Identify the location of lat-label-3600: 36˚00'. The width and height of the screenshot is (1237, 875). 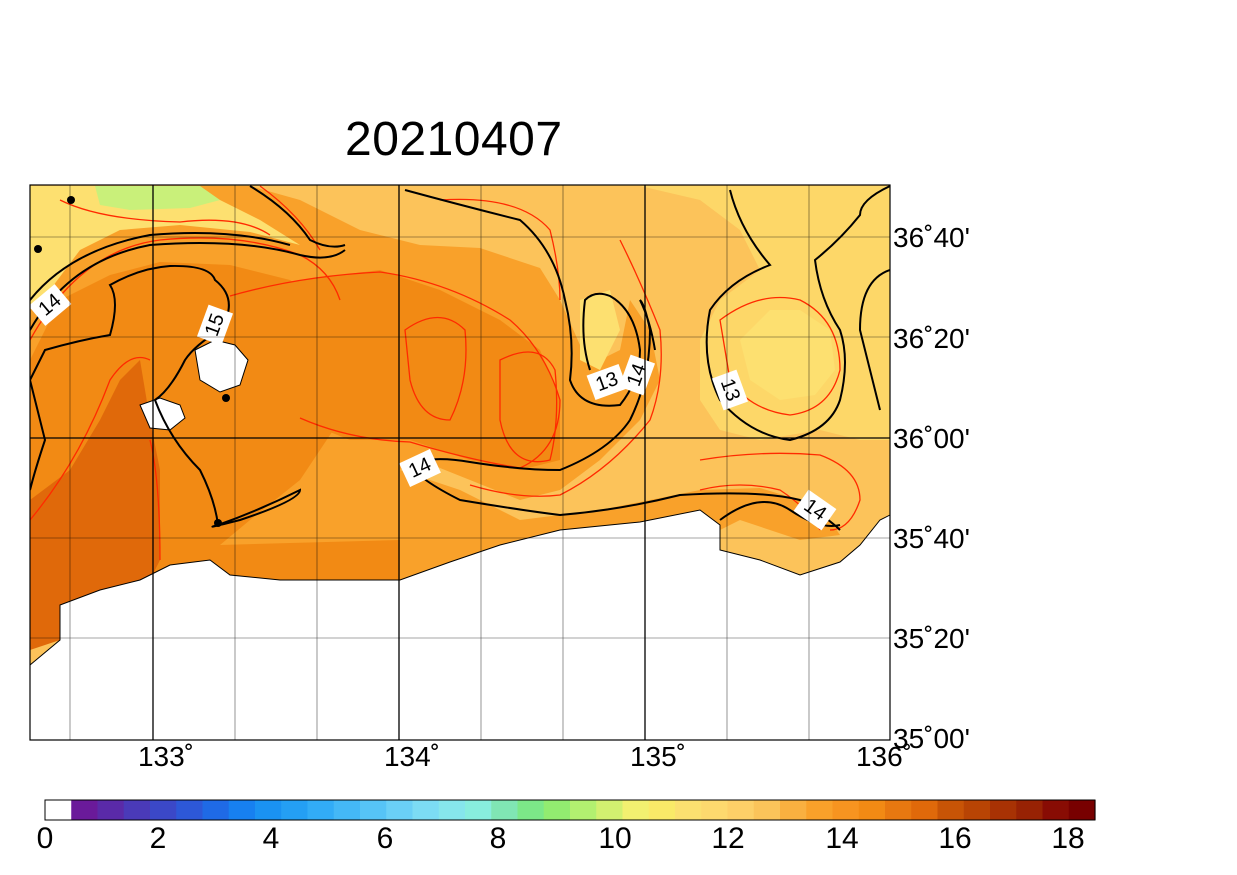
(931, 438).